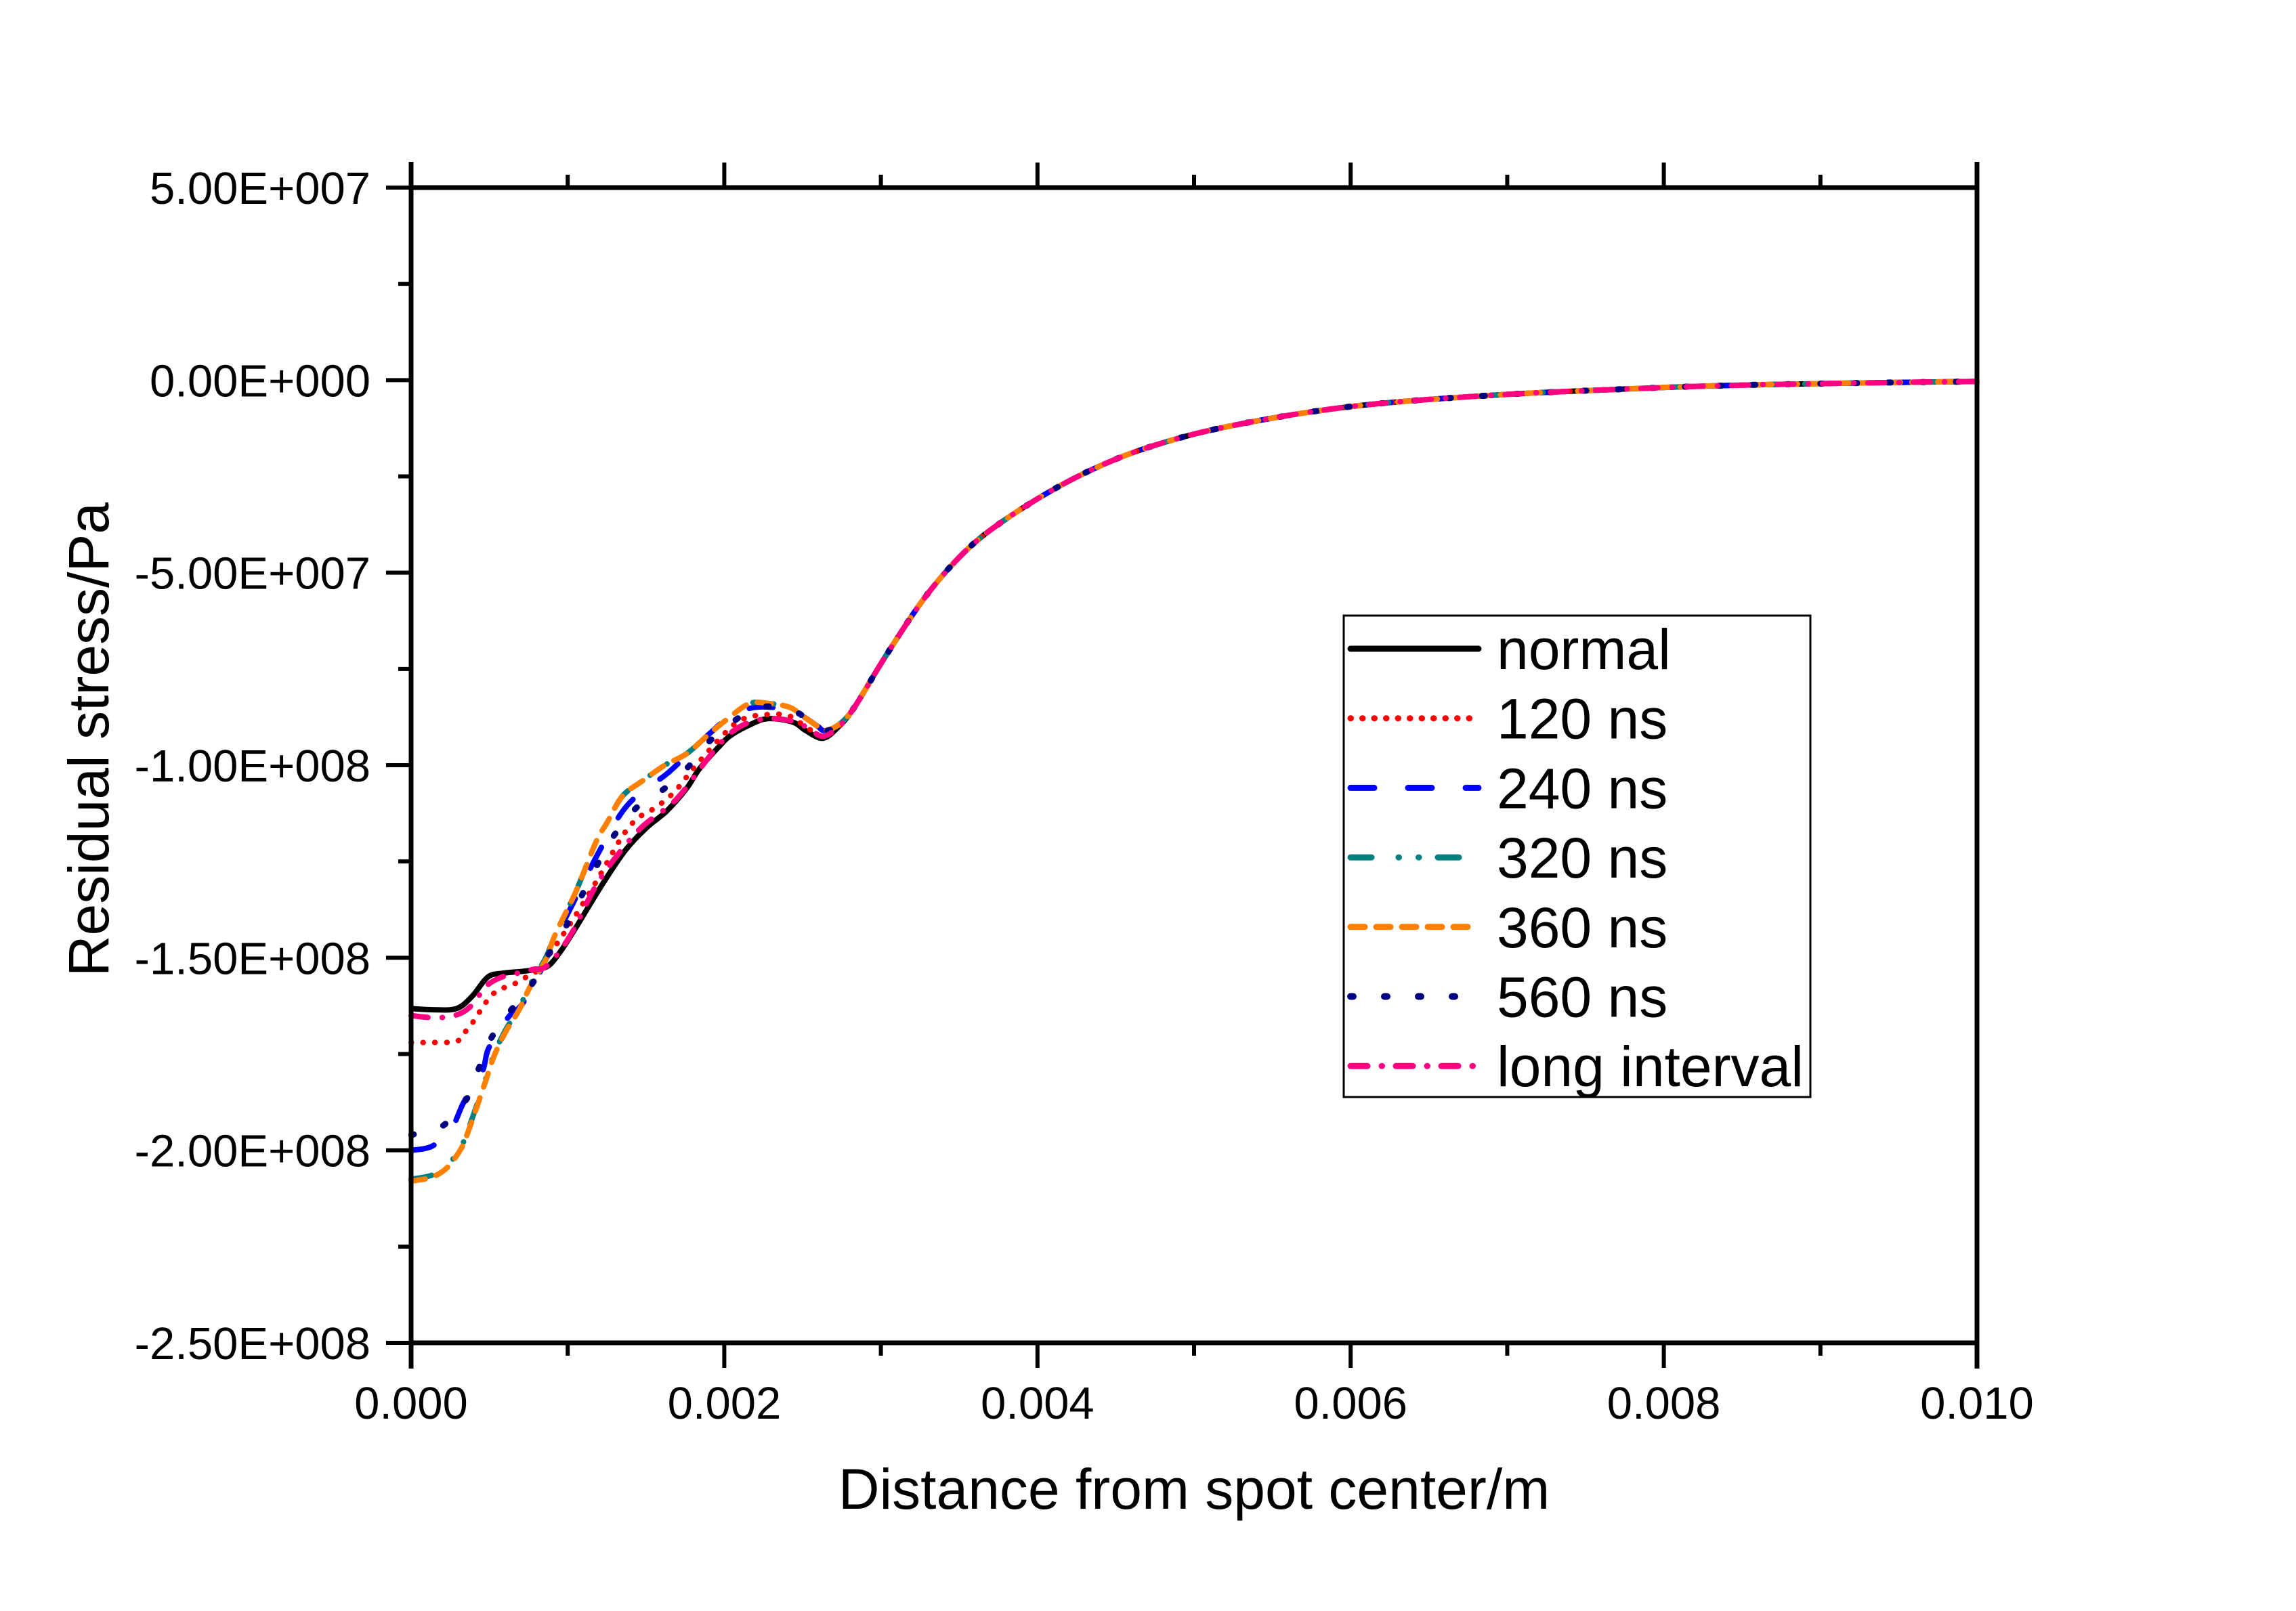 The height and width of the screenshot is (1611, 2296). What do you see at coordinates (252, 1343) in the screenshot?
I see `y-tick-label: -2.50E+008` at bounding box center [252, 1343].